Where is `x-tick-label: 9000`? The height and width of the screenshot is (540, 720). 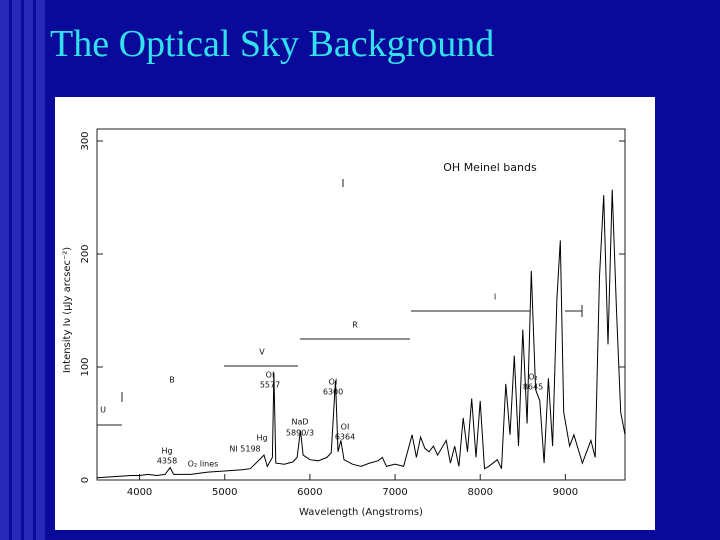 x-tick-label: 9000 is located at coordinates (565, 492).